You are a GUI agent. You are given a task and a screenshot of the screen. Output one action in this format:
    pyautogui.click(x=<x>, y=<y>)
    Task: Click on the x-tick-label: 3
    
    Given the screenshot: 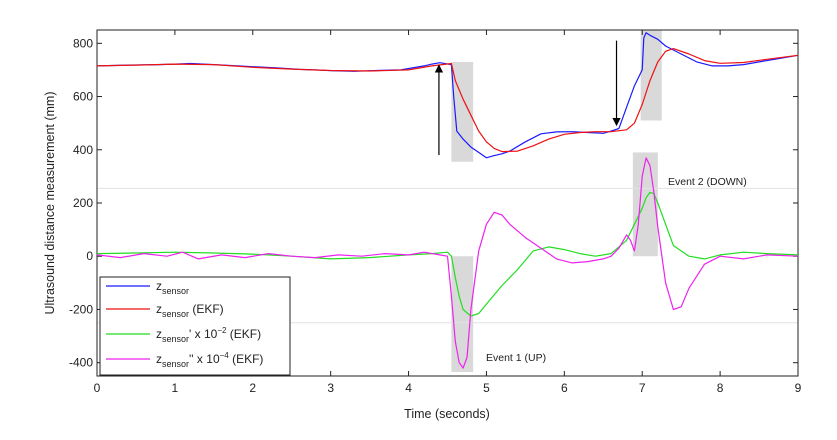 What is the action you would take?
    pyautogui.click(x=330, y=388)
    